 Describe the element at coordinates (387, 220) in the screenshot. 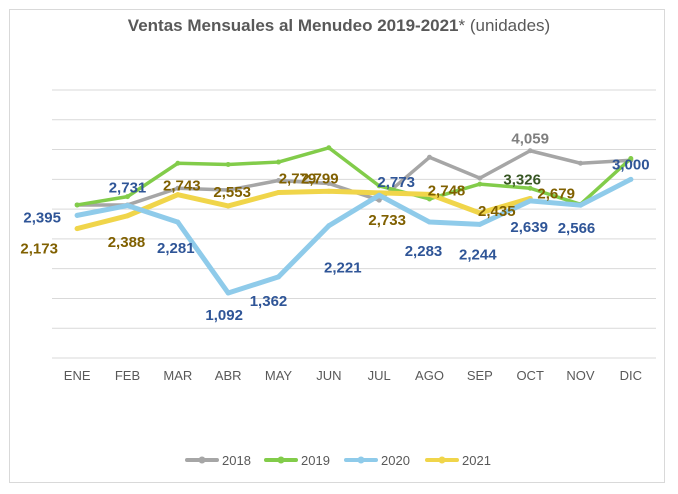

I see `data-label: 2,733` at that location.